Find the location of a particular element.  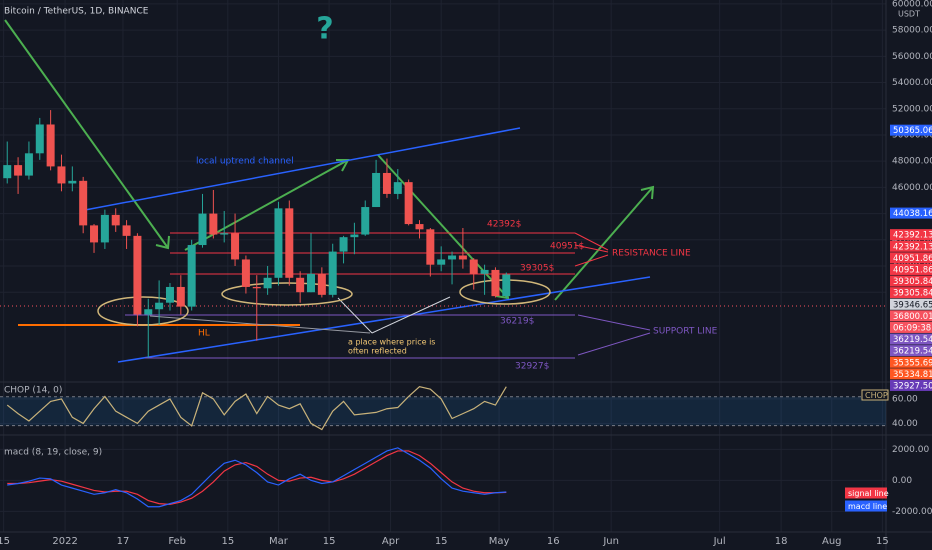

channel-line is located at coordinates (384, 319).